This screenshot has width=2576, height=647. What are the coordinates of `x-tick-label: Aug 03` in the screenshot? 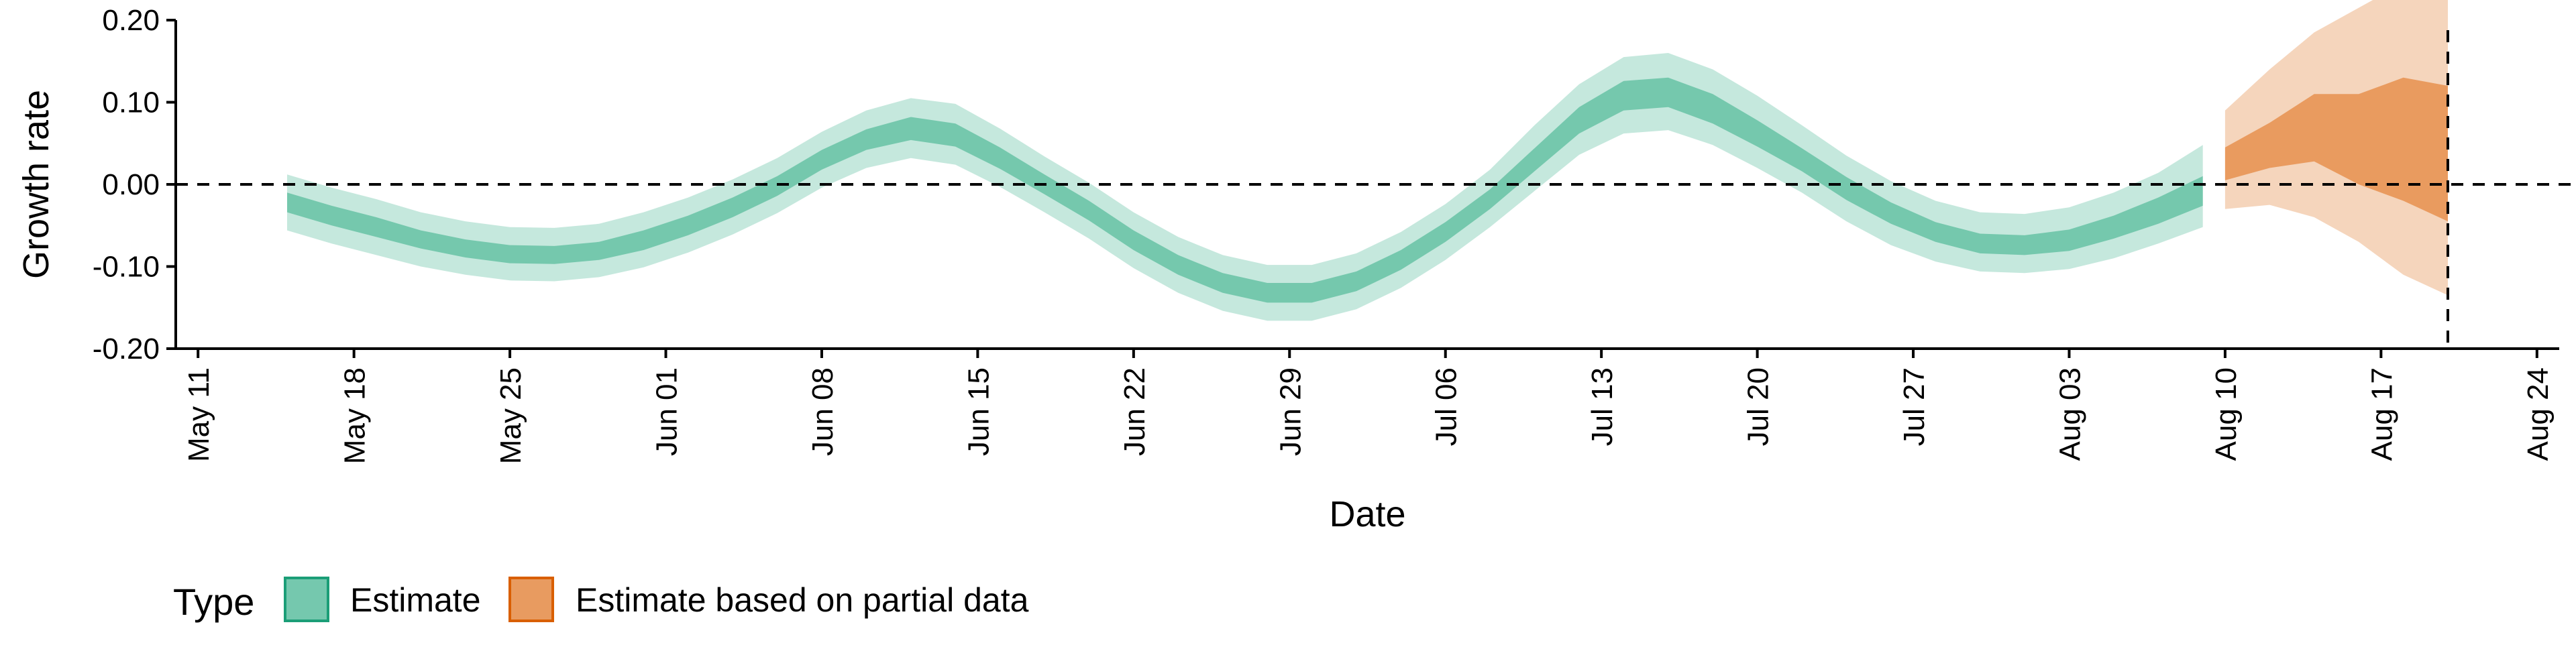 It's located at (2069, 414).